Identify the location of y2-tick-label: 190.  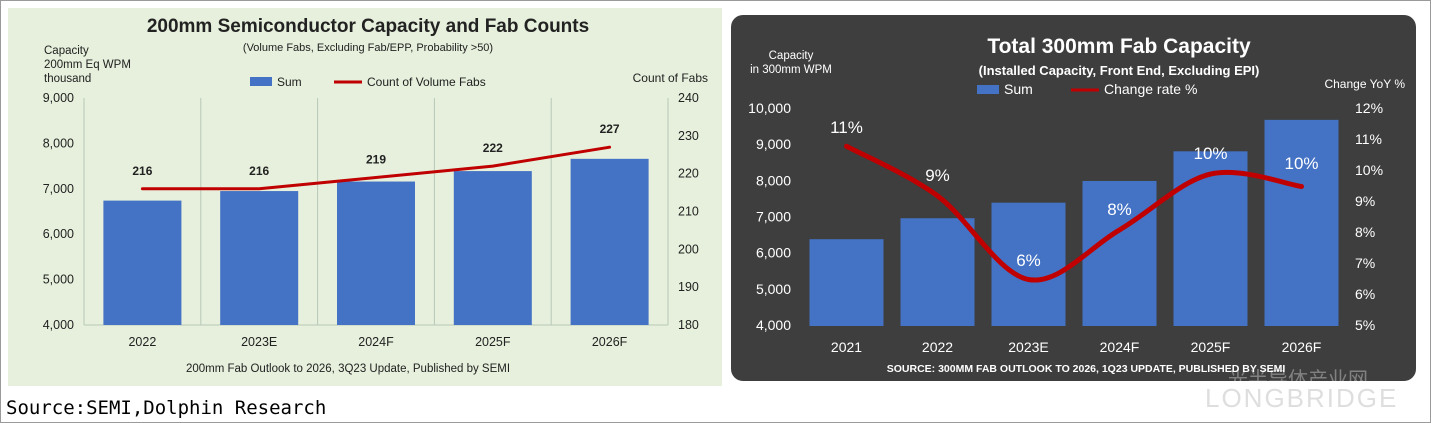
(688, 287).